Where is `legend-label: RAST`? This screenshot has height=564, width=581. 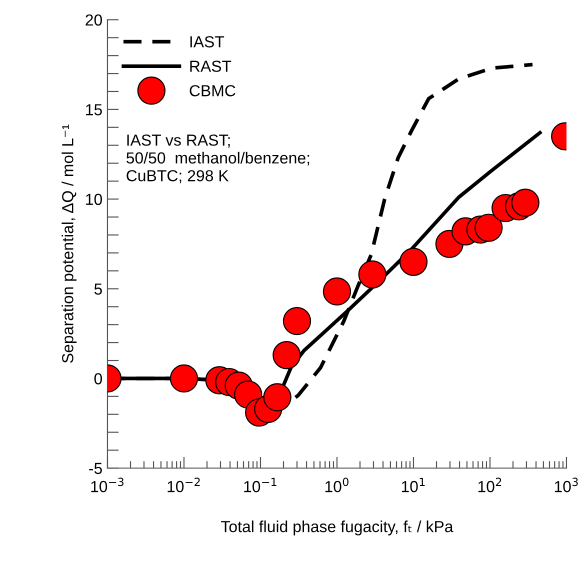
legend-label: RAST is located at coordinates (211, 66).